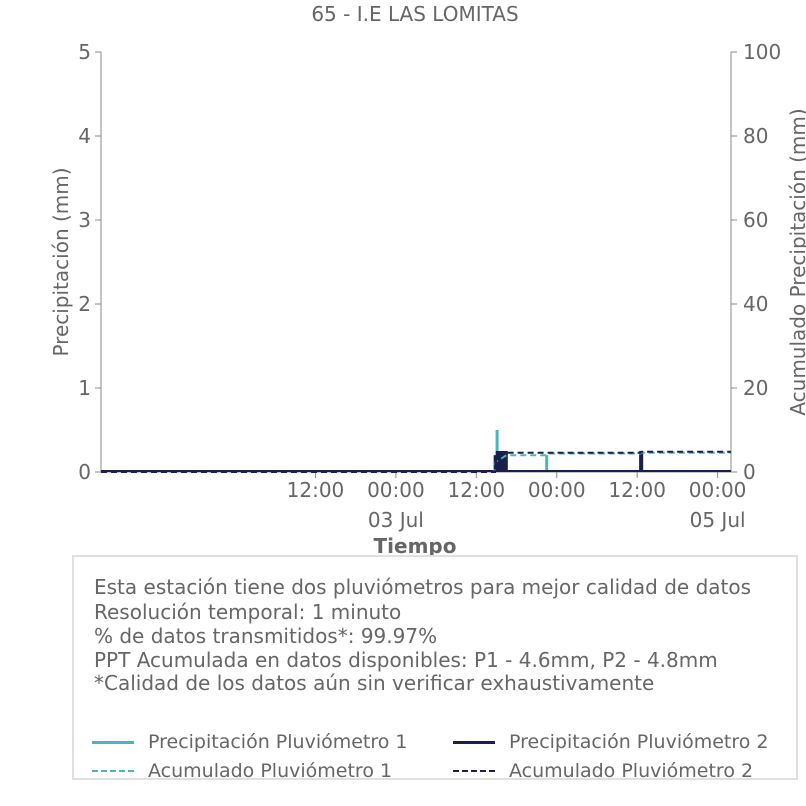  Describe the element at coordinates (749, 472) in the screenshot. I see `y2-tick-label: 0` at that location.